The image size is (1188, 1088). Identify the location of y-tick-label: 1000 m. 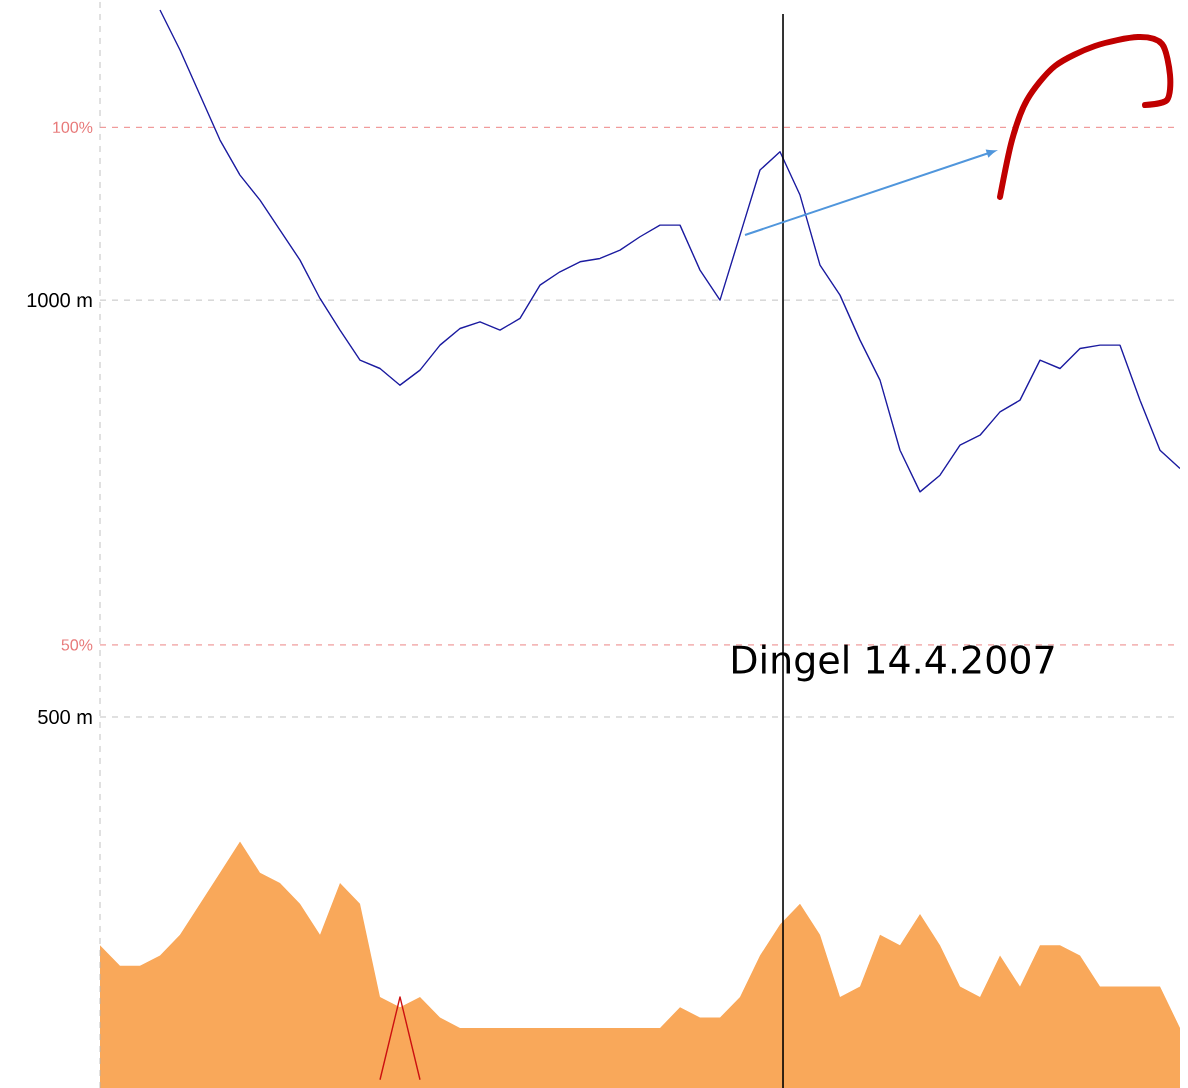
(59, 300).